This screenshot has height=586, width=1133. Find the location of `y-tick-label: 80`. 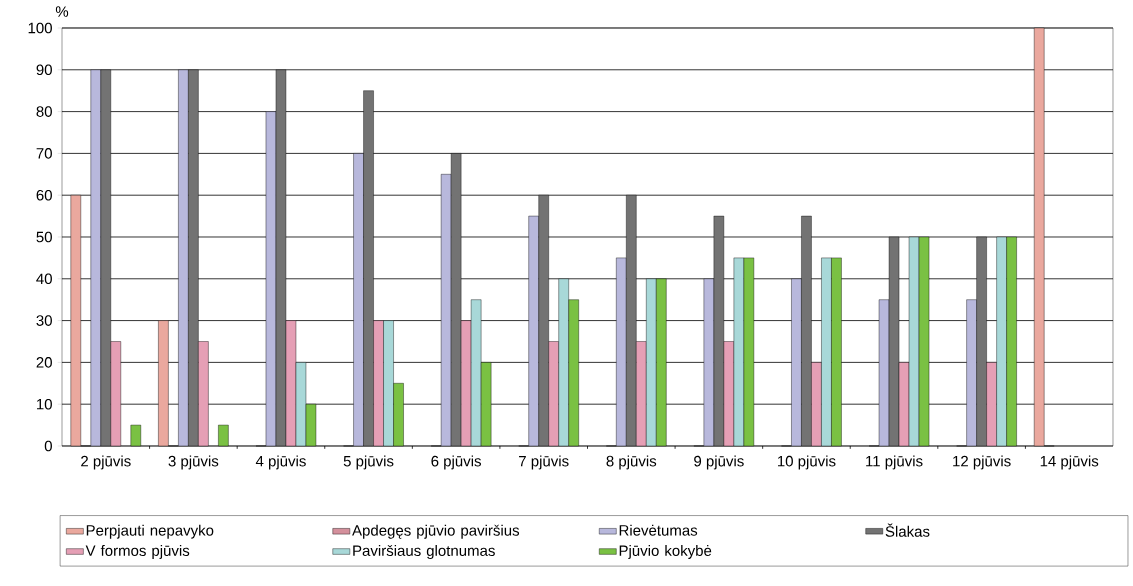

y-tick-label: 80 is located at coordinates (44, 111).